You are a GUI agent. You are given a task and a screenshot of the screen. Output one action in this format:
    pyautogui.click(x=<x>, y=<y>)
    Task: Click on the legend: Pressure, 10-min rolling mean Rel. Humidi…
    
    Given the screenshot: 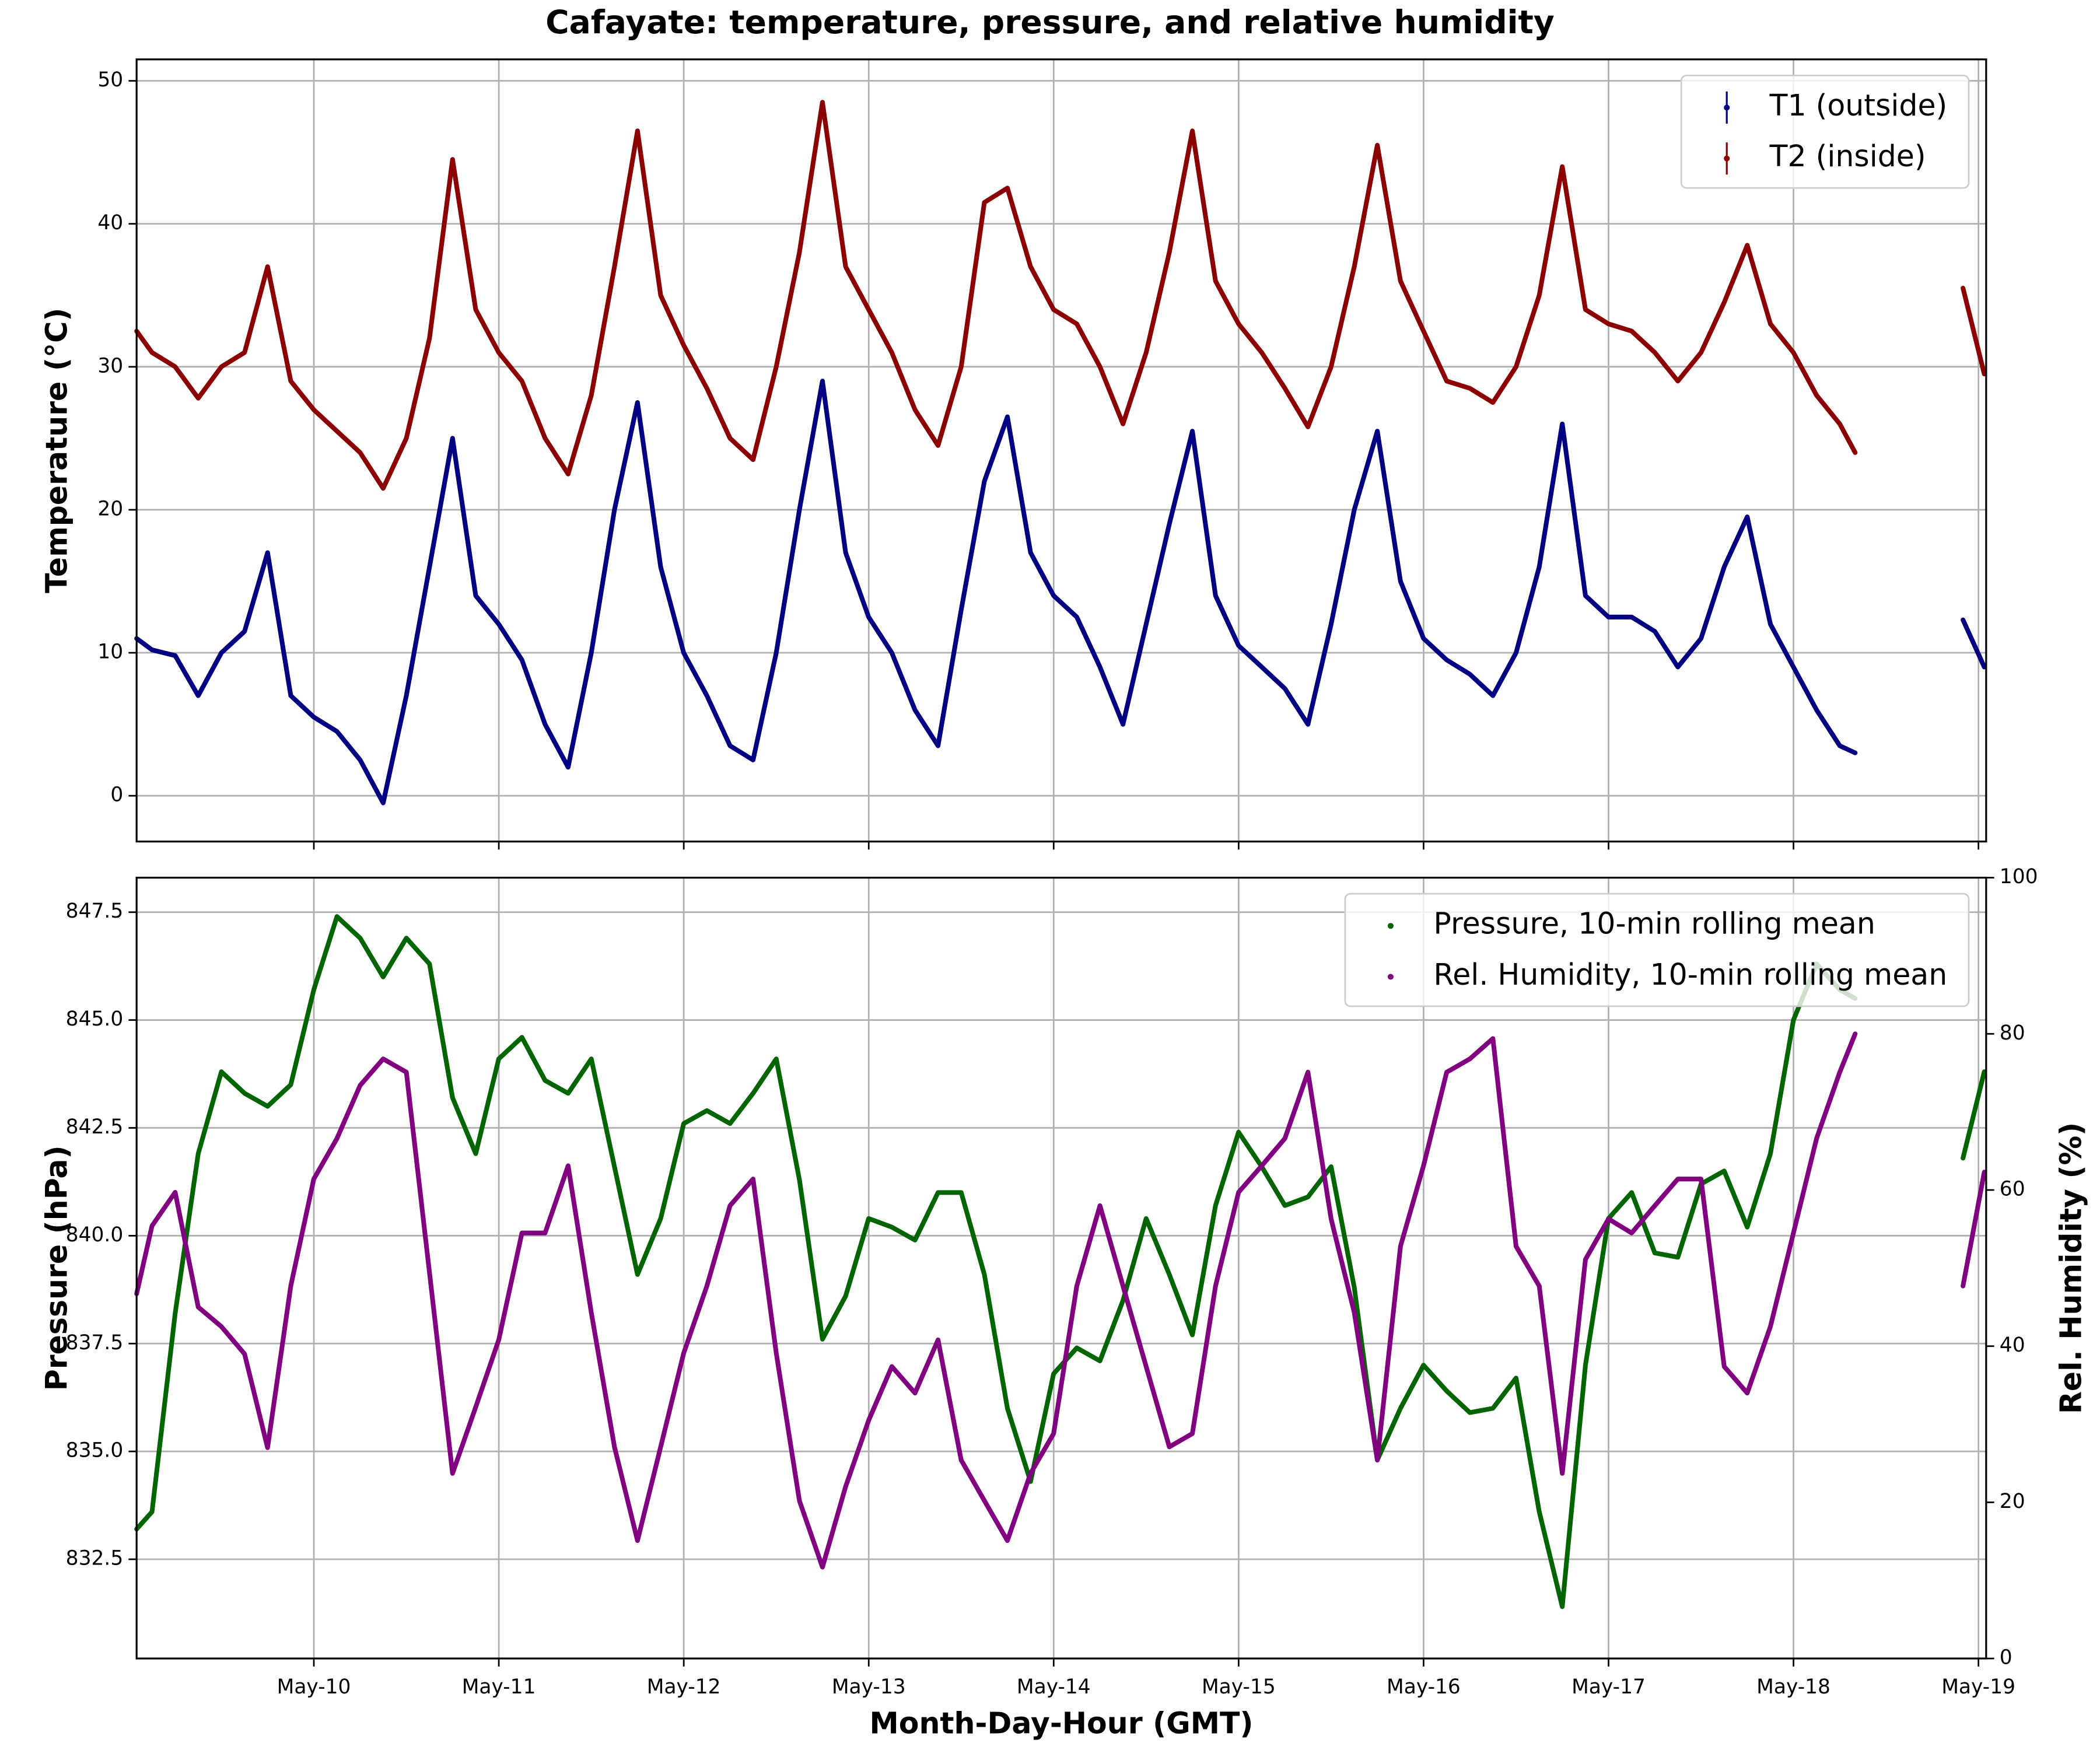 What is the action you would take?
    pyautogui.click(x=1657, y=949)
    